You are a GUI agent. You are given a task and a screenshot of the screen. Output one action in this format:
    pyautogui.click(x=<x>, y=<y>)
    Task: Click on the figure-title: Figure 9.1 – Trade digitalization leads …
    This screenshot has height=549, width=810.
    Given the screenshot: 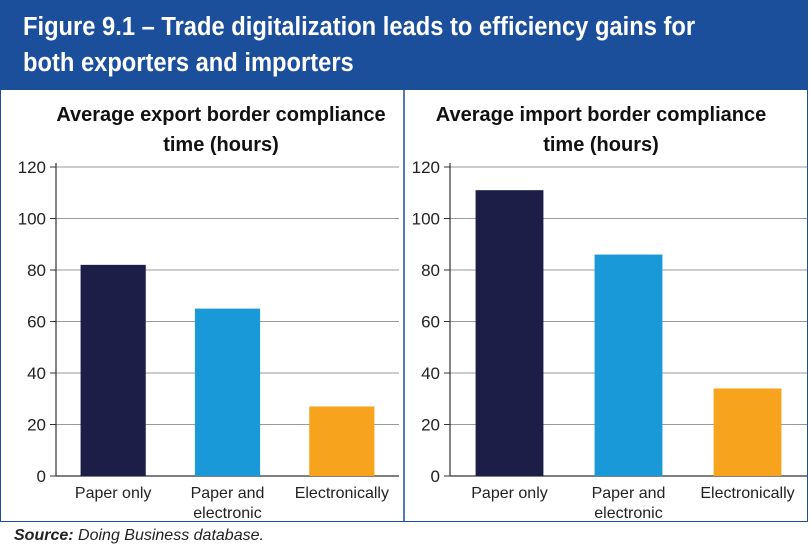 What is the action you would take?
    pyautogui.click(x=359, y=45)
    